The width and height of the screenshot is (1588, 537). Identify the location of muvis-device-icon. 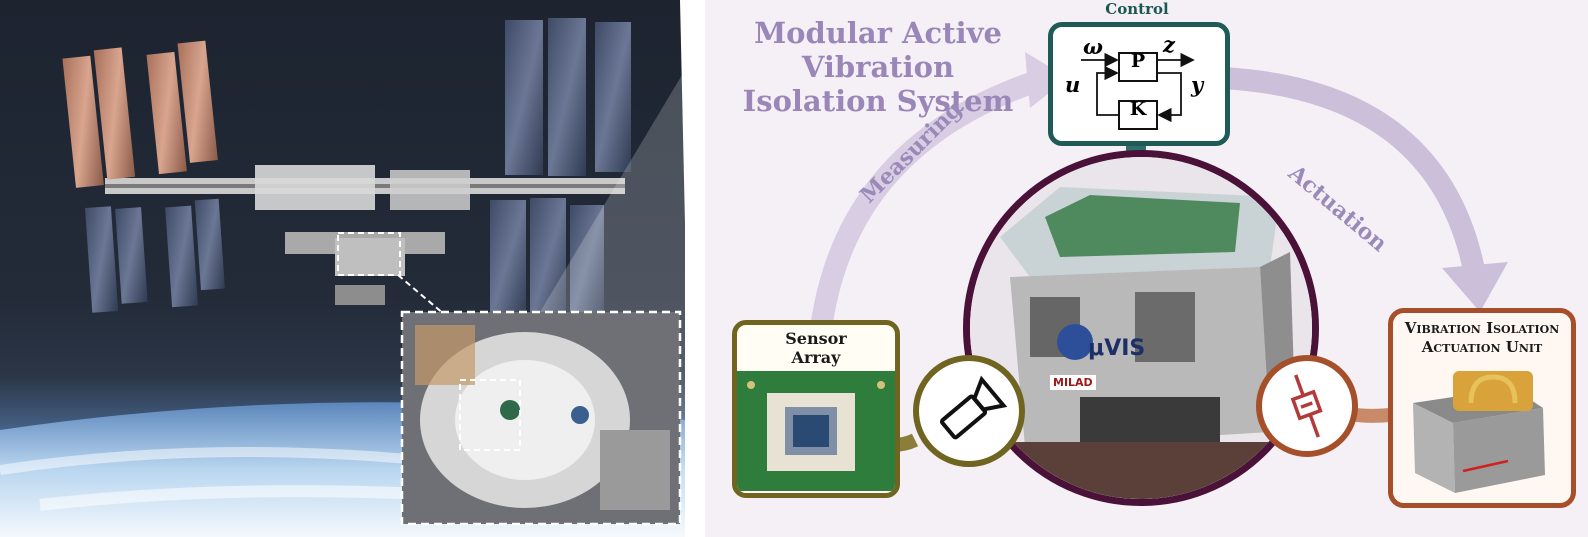
(1141, 328).